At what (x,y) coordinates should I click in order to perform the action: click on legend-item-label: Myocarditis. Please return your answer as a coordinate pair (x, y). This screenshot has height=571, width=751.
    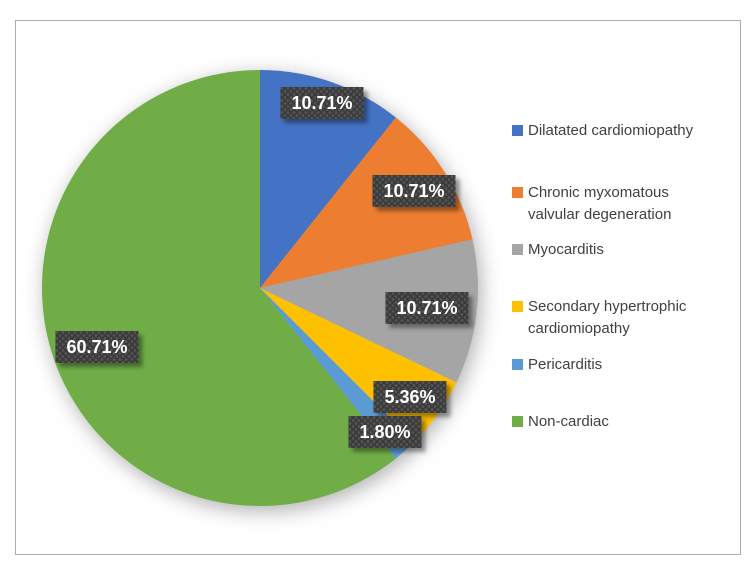
    Looking at the image, I should click on (566, 249).